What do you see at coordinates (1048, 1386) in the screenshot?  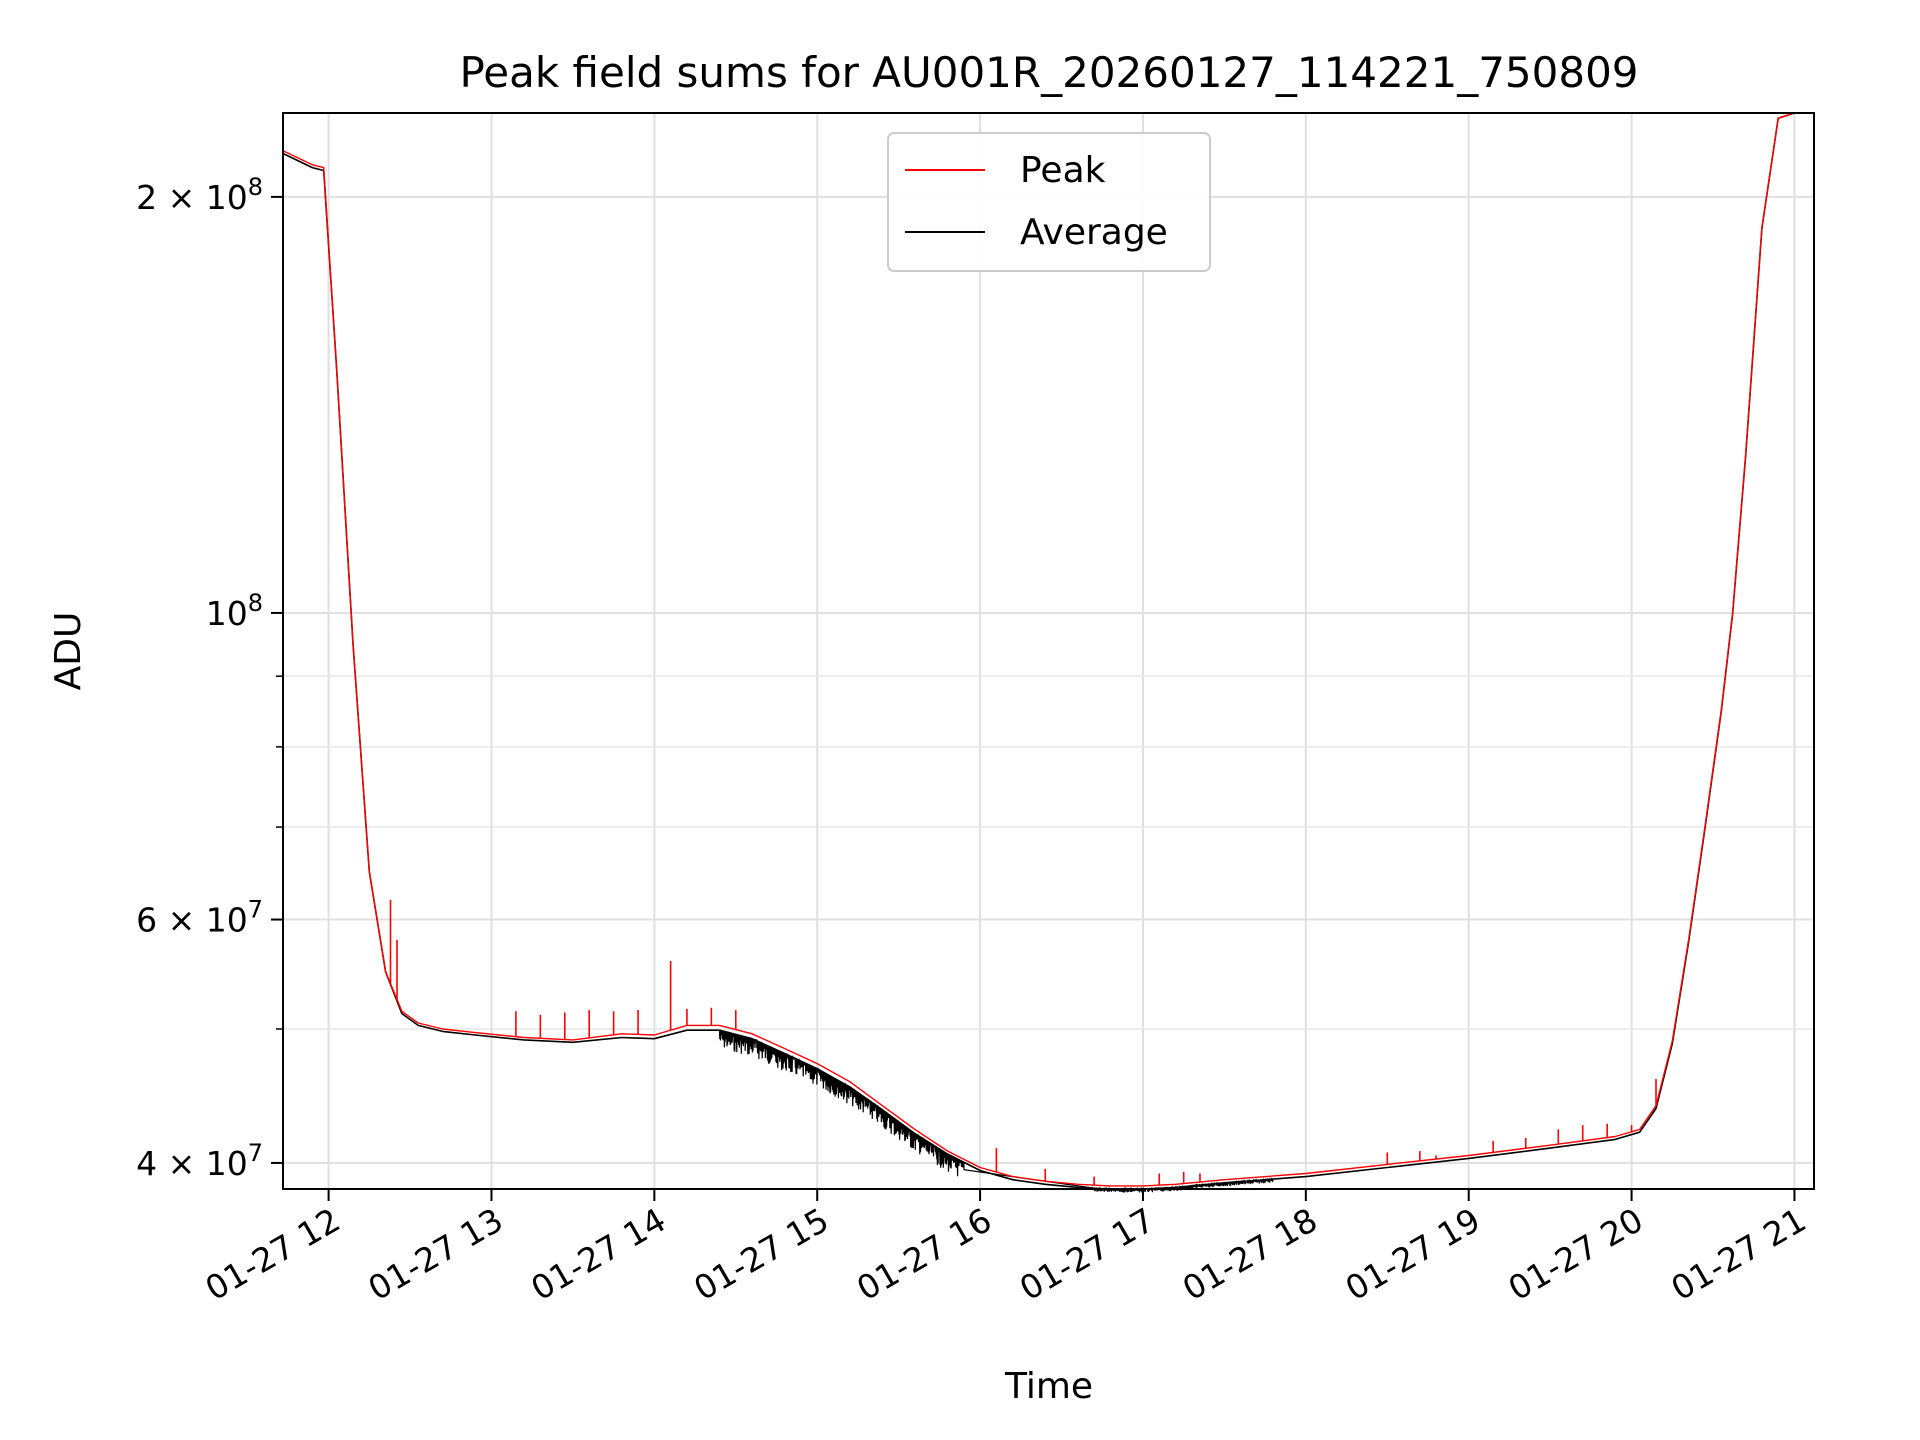 I see `x-axis-label: Time` at bounding box center [1048, 1386].